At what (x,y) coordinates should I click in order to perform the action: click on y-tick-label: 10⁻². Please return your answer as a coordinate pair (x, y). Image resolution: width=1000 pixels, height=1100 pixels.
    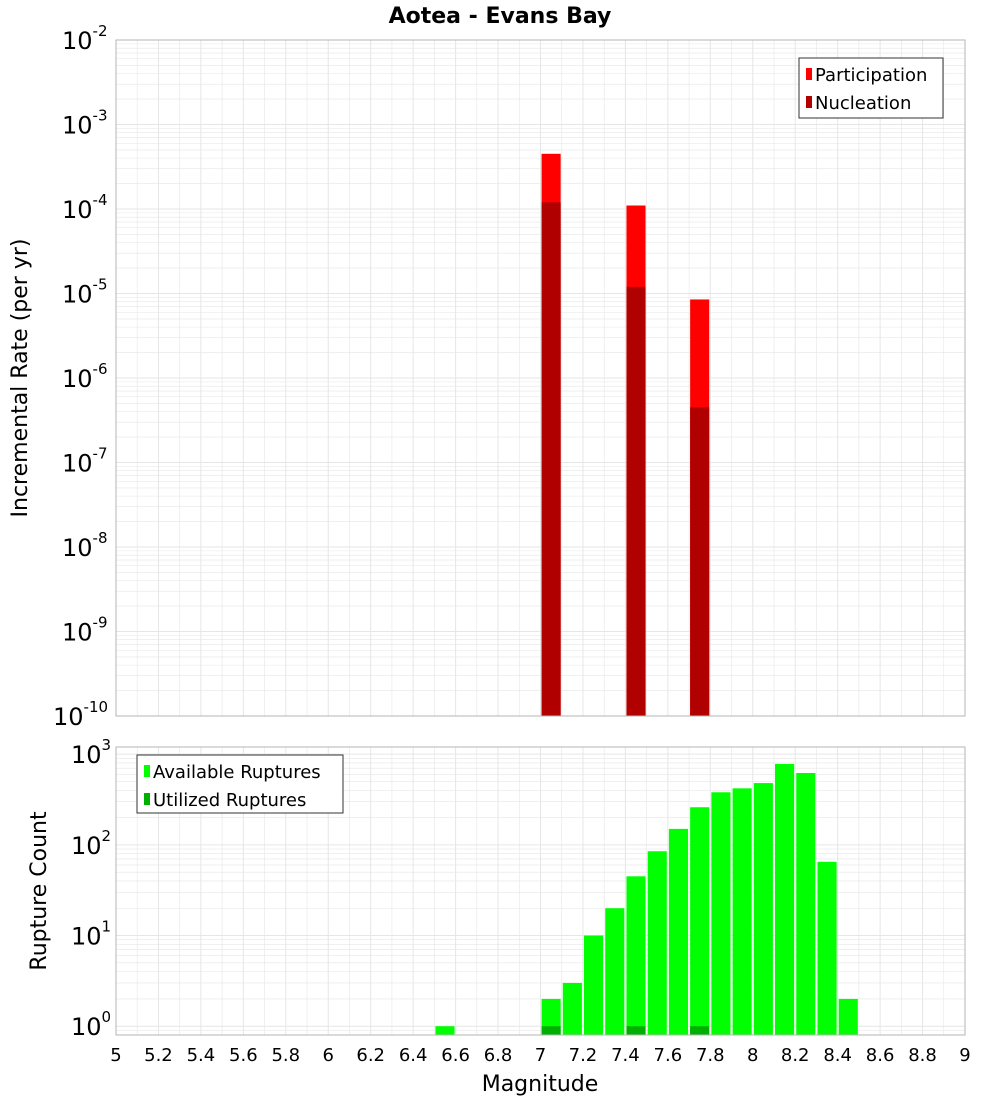
    Looking at the image, I should click on (85, 38).